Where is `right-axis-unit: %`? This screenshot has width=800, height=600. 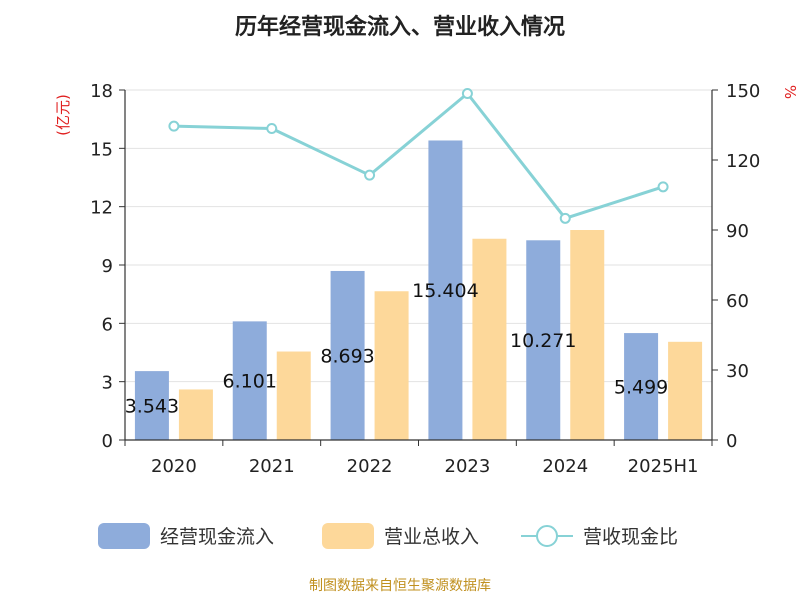
right-axis-unit: % is located at coordinates (790, 92).